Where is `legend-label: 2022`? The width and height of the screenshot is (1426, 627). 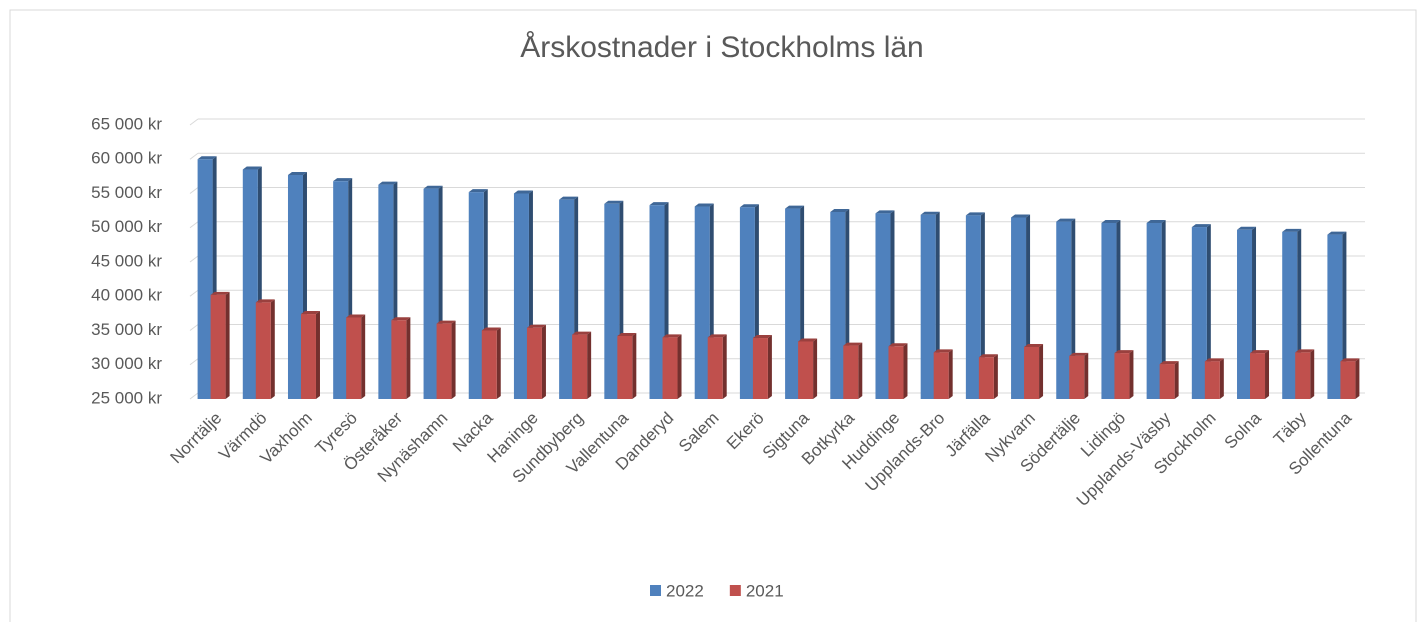
legend-label: 2022 is located at coordinates (685, 590).